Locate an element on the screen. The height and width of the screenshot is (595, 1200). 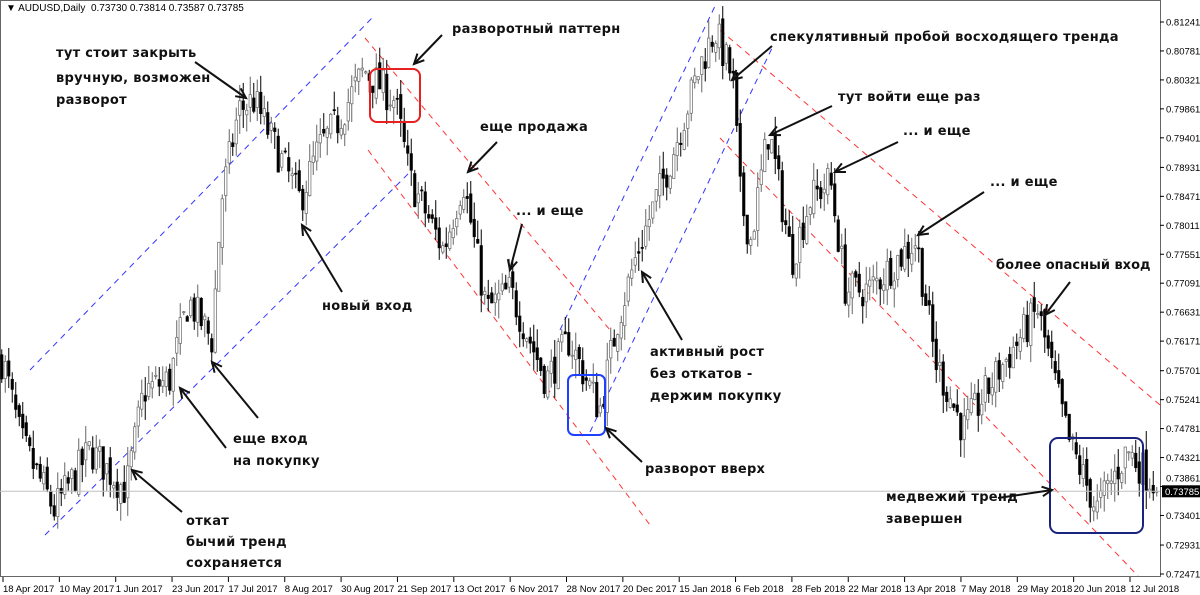
x-tick-label: 17 Jul 2017 is located at coordinates (252, 589).